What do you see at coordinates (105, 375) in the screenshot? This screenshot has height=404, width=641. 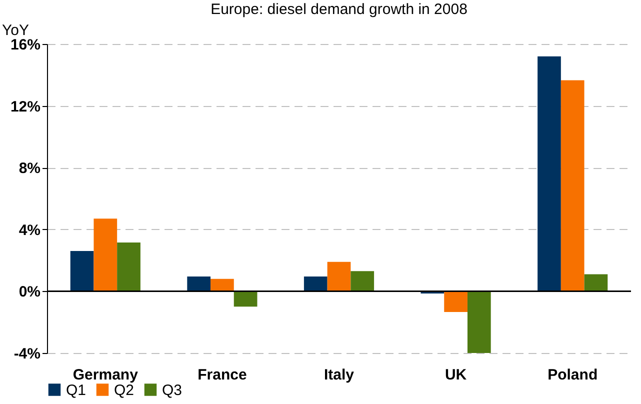 I see `x-tick-label: Germany` at bounding box center [105, 375].